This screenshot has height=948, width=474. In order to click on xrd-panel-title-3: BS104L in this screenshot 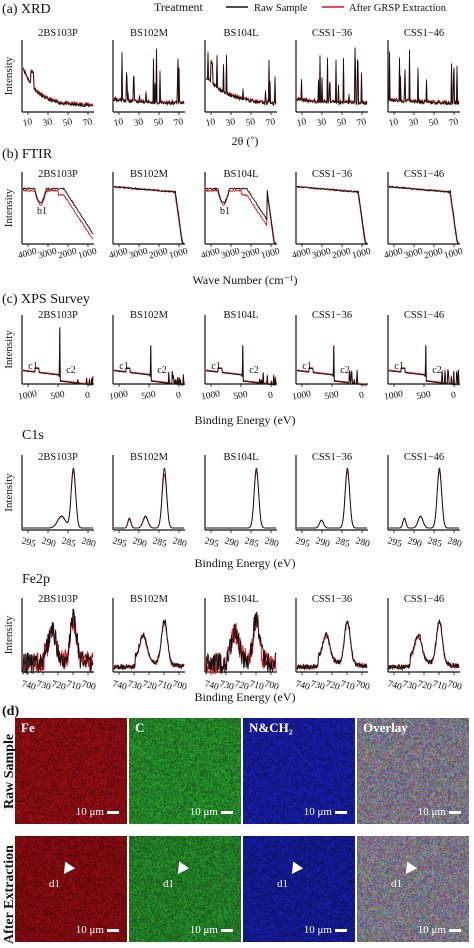, I will do `click(240, 33)`.